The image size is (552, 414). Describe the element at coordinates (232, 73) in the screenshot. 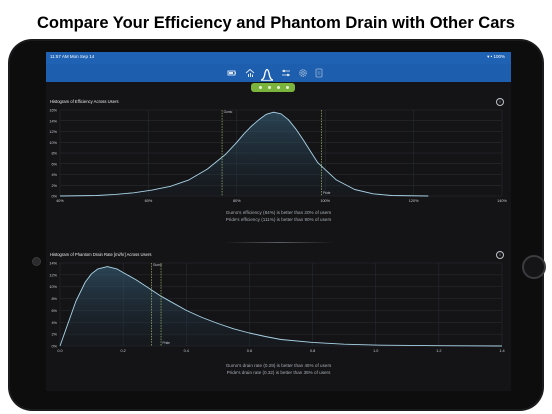

I see `battery-icon` at that location.